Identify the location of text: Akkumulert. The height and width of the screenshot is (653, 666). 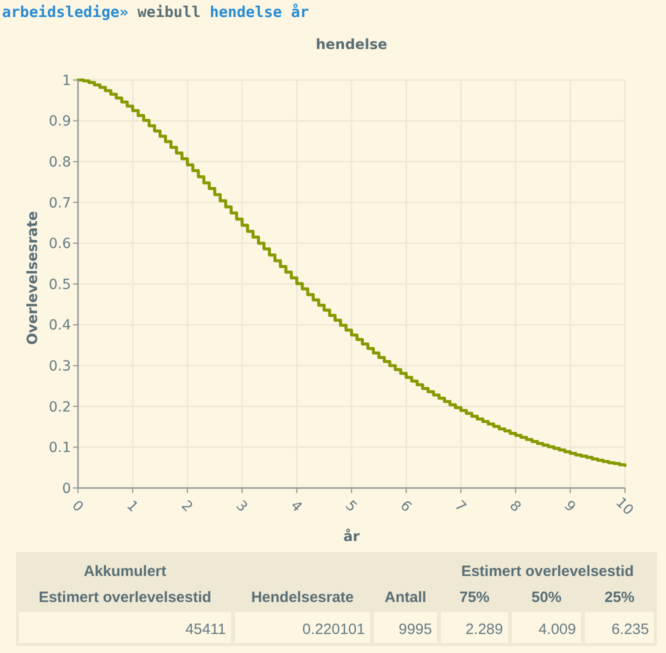
(125, 571).